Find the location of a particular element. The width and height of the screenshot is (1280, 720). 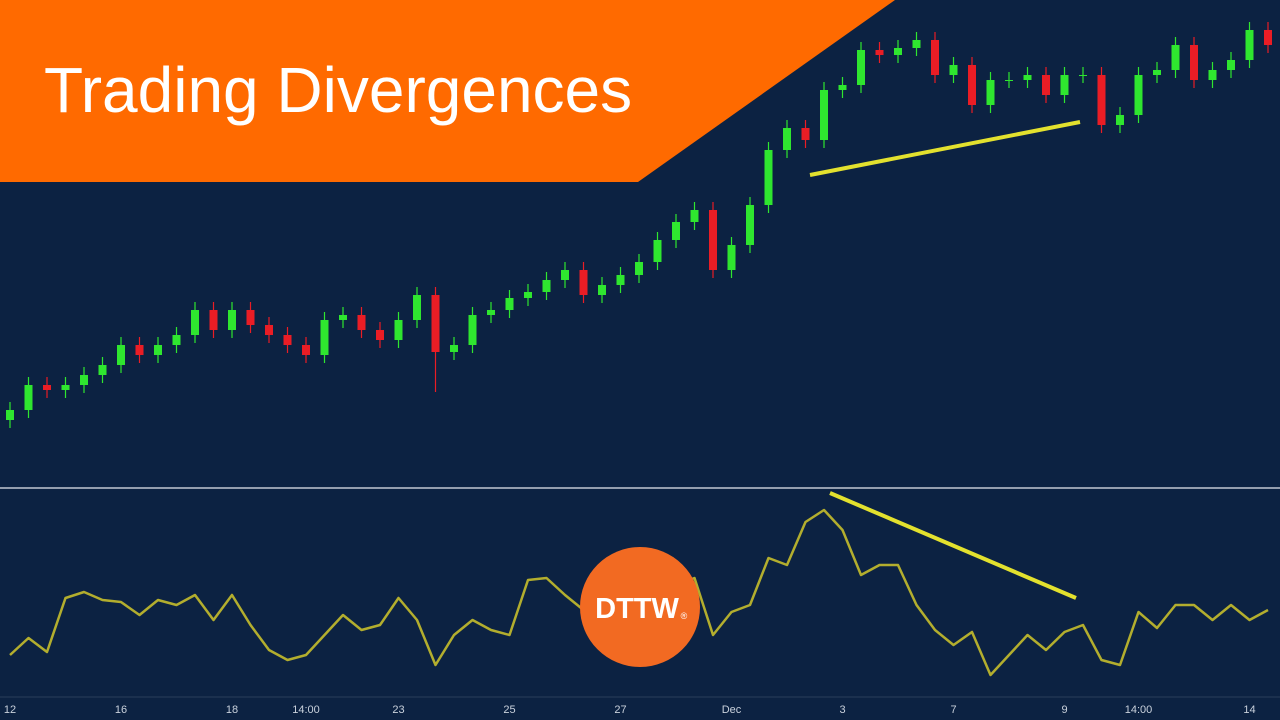

chart-title: Trading Divergences is located at coordinates (338, 90).